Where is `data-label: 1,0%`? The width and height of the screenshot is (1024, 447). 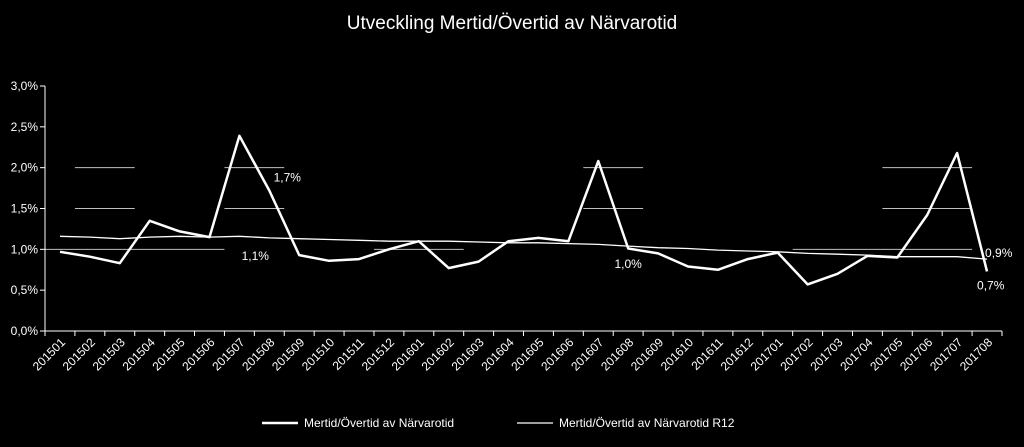
data-label: 1,0% is located at coordinates (628, 264).